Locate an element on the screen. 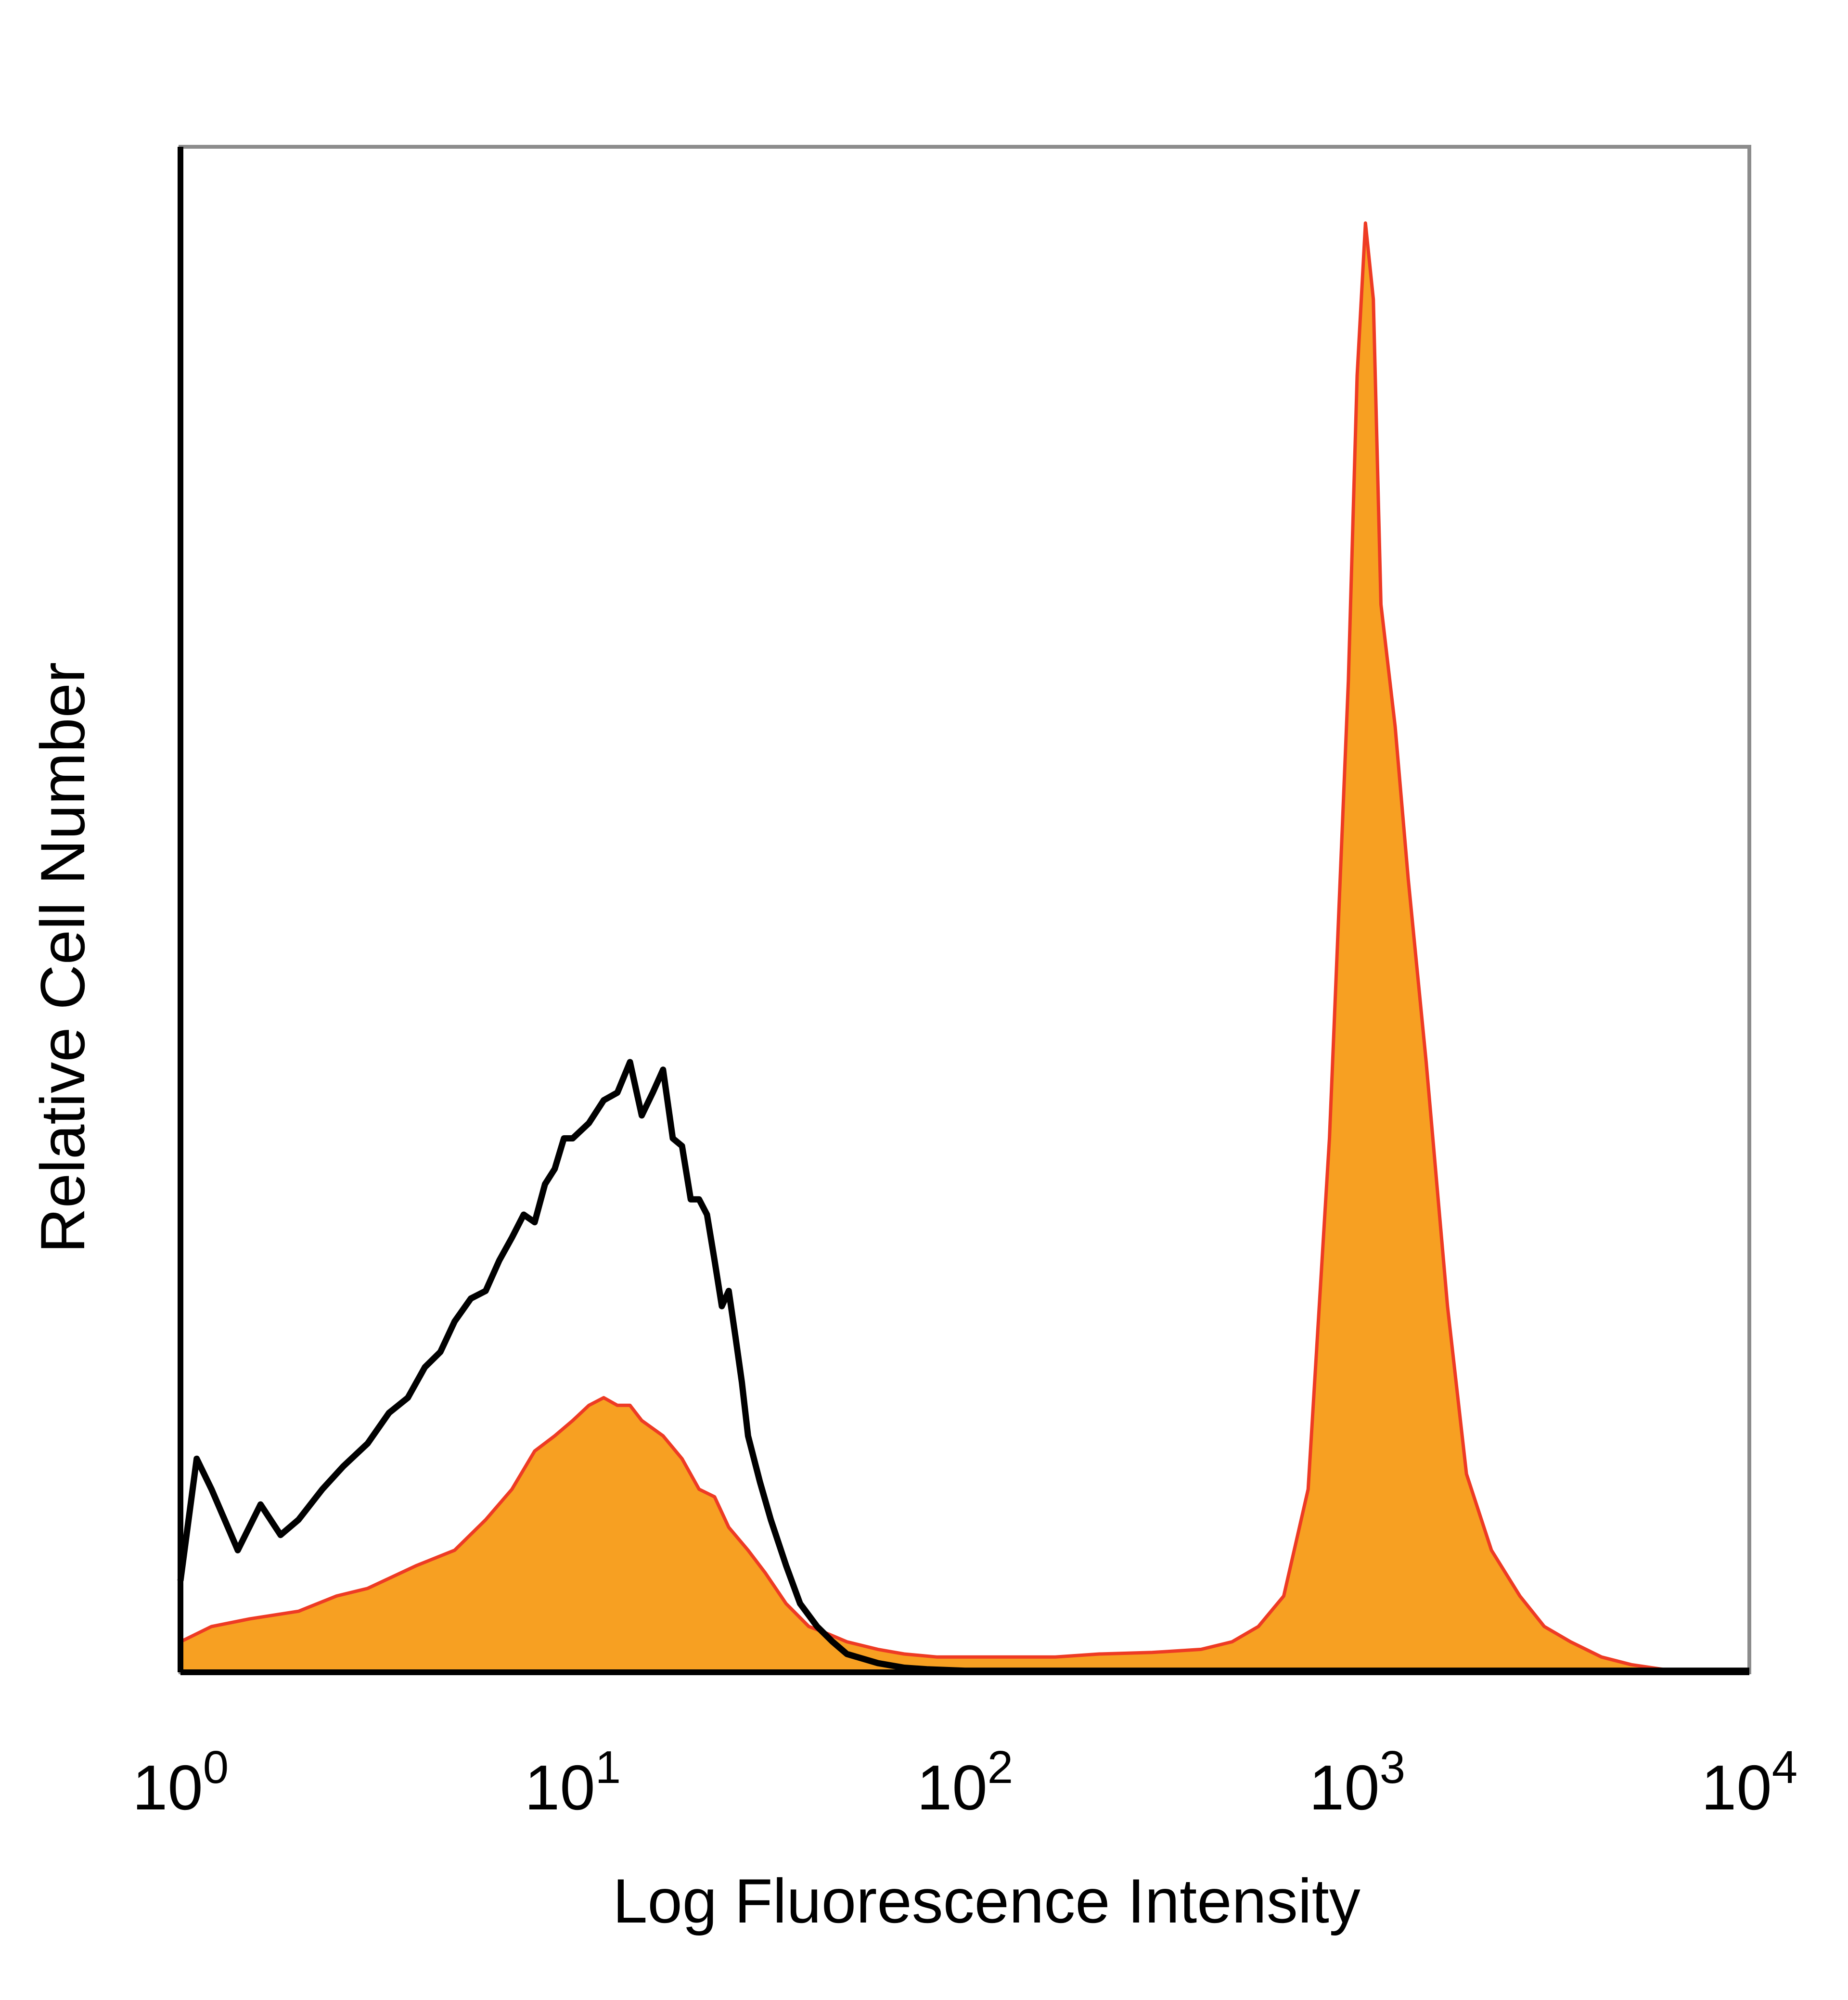  x-tick-label-4: 10⁴ is located at coordinates (1749, 1782).